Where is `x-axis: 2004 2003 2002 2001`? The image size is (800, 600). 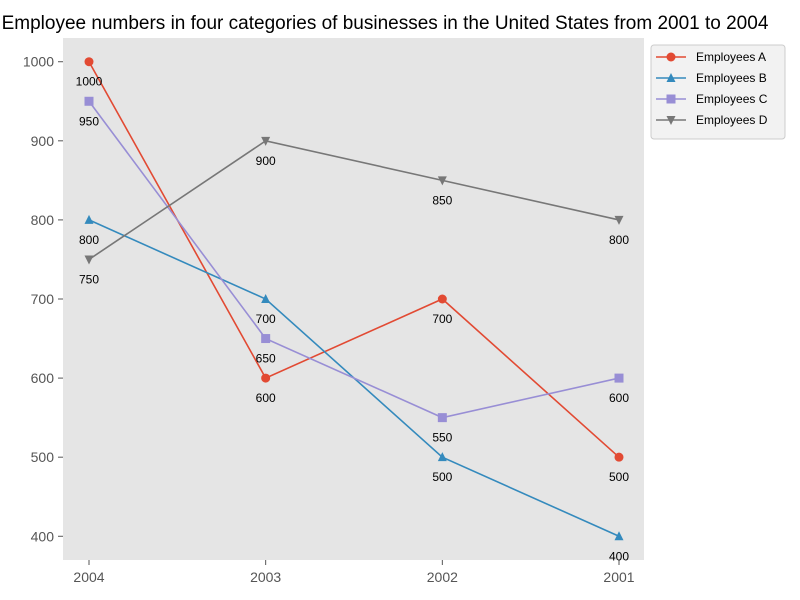 x-axis: 2004 2003 2002 2001 is located at coordinates (354, 572).